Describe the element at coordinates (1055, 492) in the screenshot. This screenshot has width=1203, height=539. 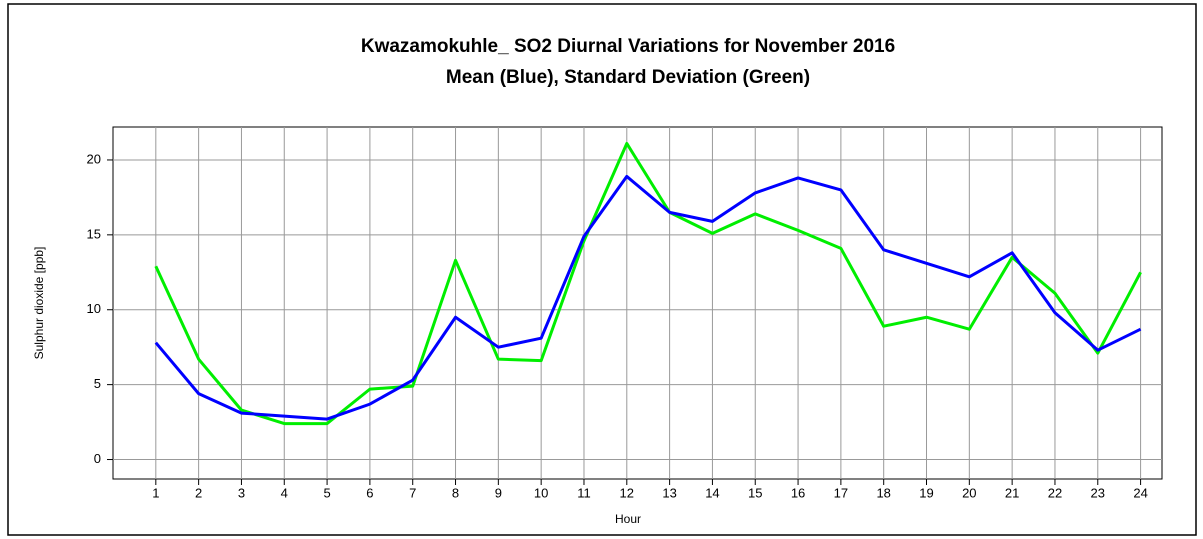
I see `x-tick-label: 22` at that location.